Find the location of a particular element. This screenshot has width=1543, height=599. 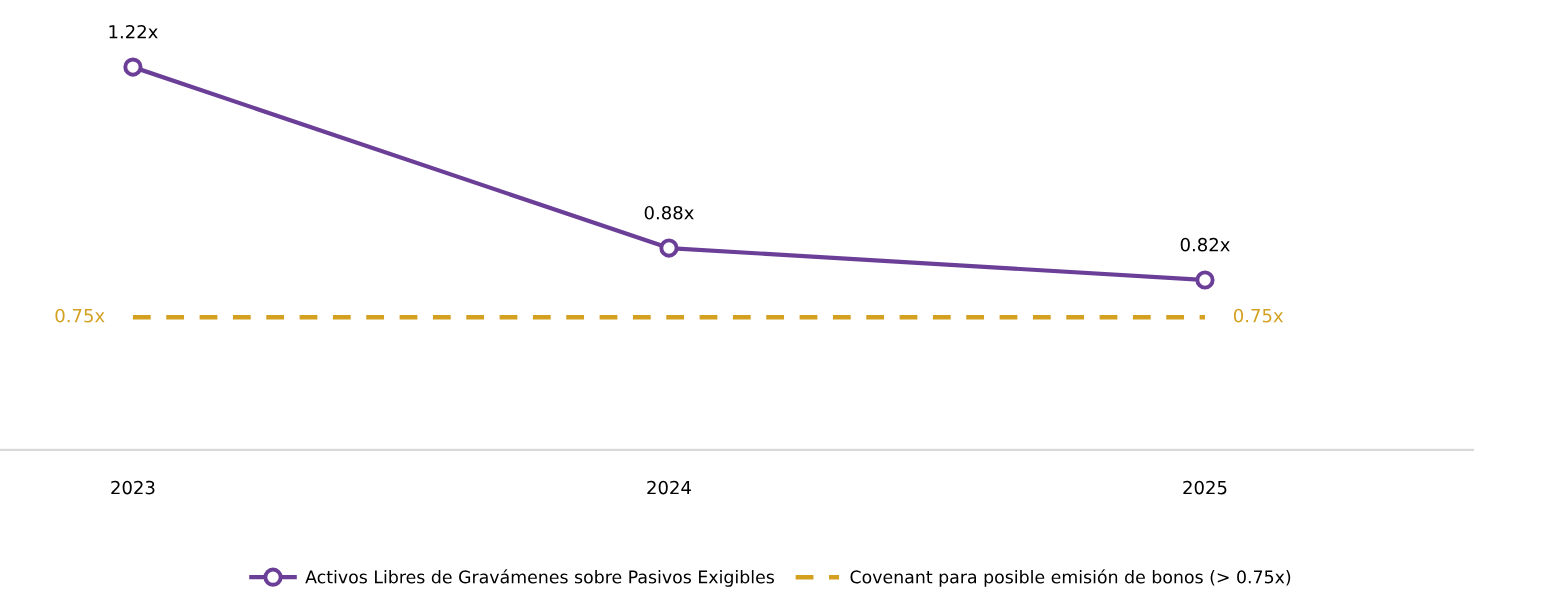

x-tick-label: 2023 is located at coordinates (133, 487).